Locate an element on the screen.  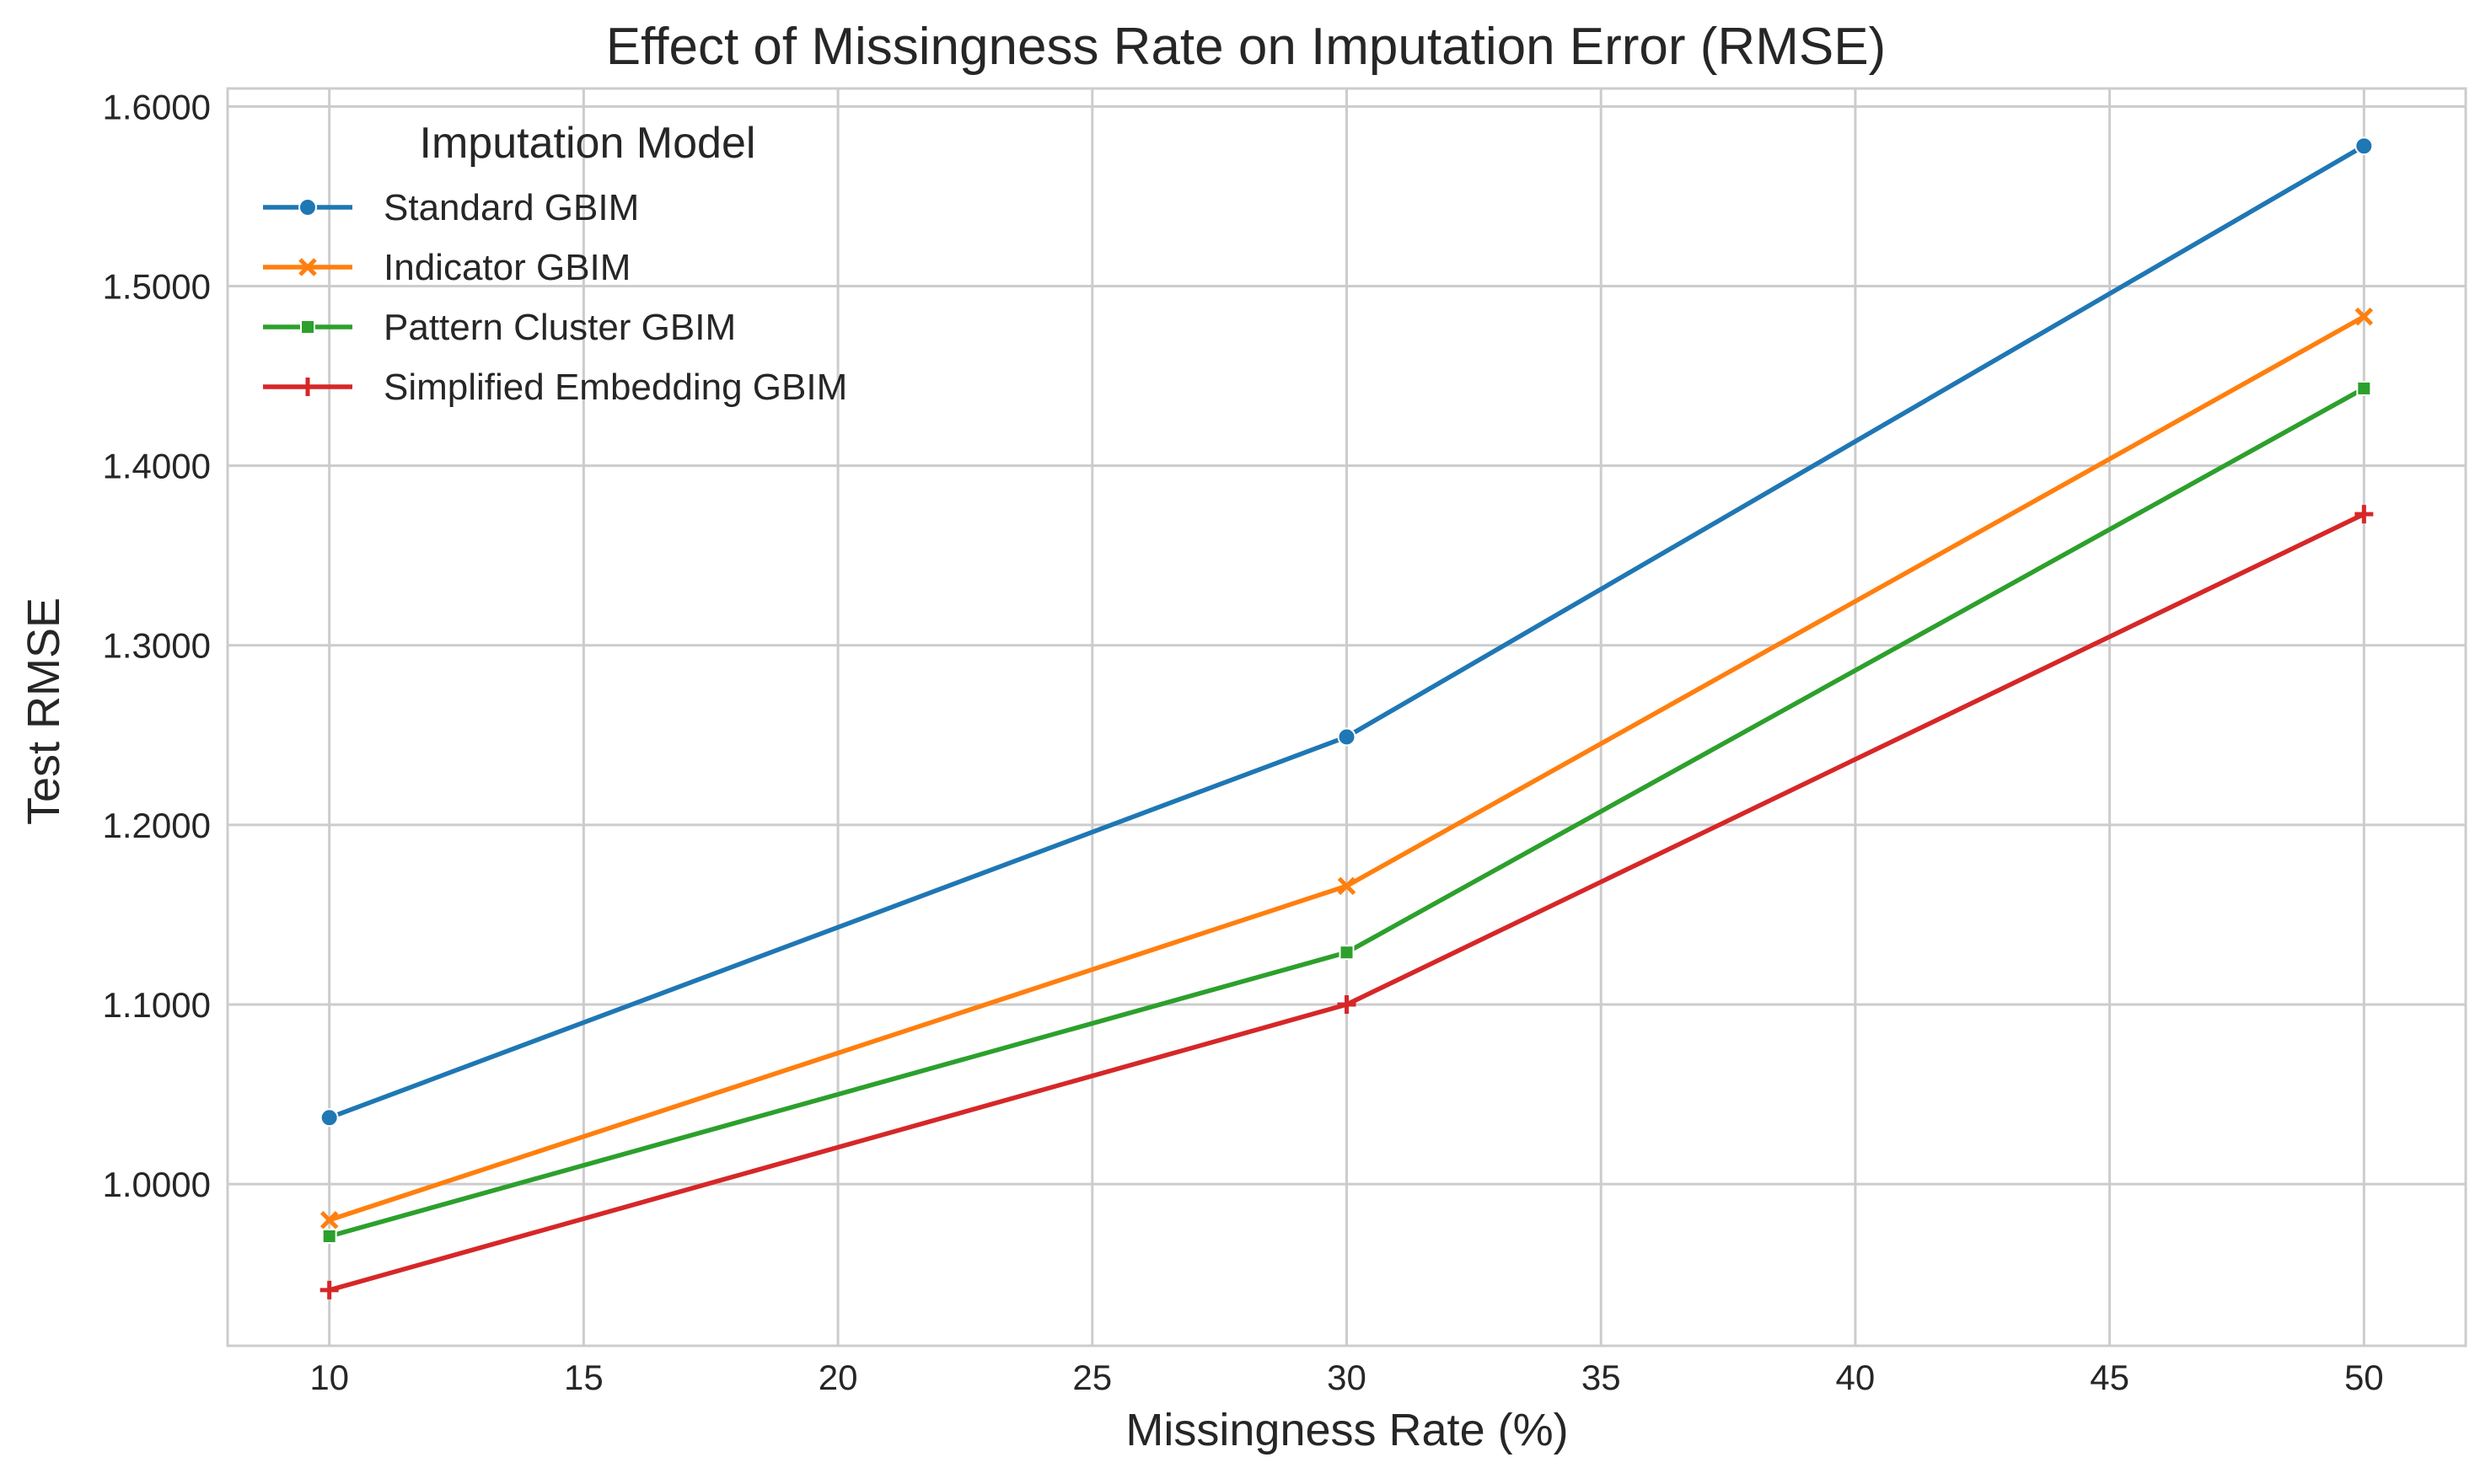
x-tick-label: 30 is located at coordinates (1347, 1377).